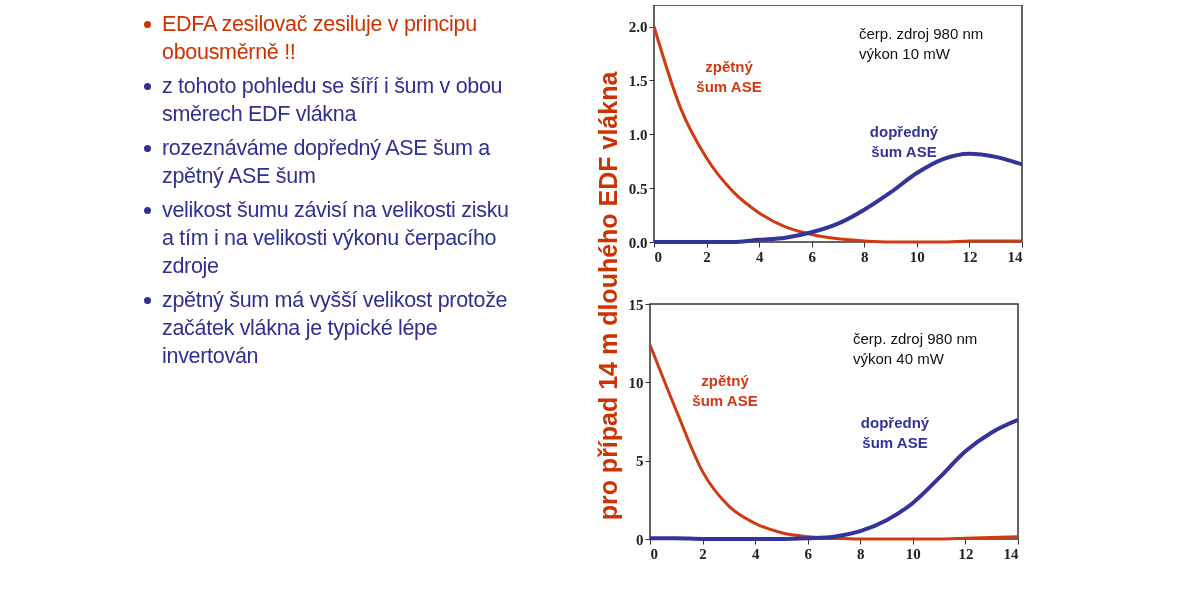  Describe the element at coordinates (899, 358) in the screenshot. I see `annotation: výkon 40 mW` at that location.